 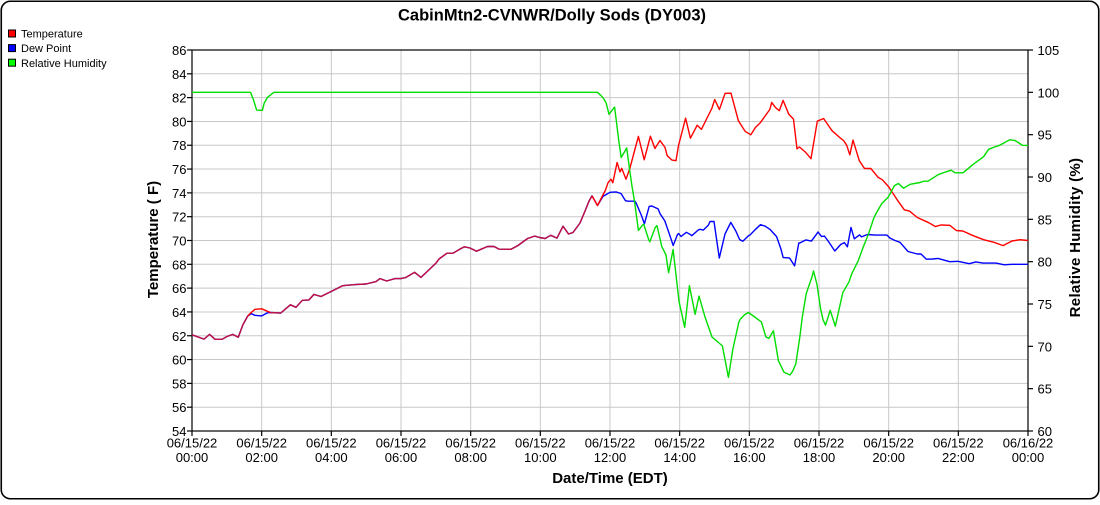 What do you see at coordinates (888, 457) in the screenshot?
I see `svg-text: 20:00` at bounding box center [888, 457].